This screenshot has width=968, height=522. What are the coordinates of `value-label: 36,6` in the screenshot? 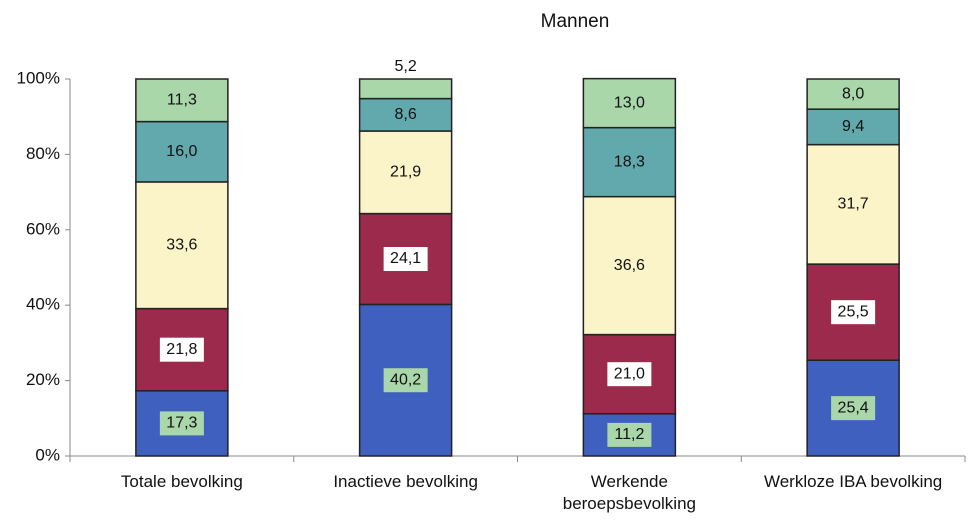 It's located at (629, 265).